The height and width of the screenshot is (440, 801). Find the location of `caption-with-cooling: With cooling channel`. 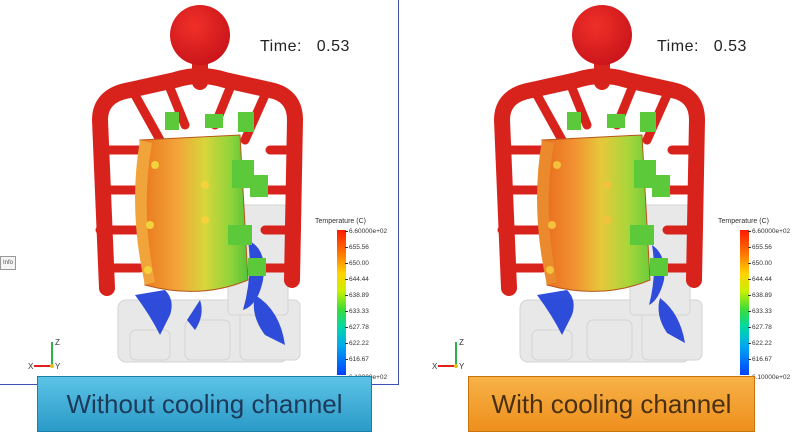

caption-with-cooling: With cooling channel is located at coordinates (611, 404).